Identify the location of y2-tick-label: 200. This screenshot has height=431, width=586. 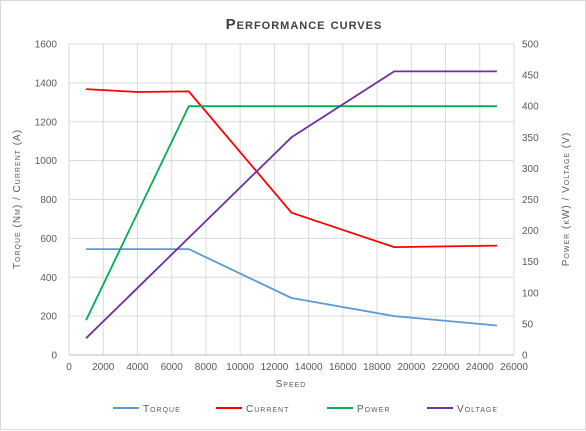
(530, 231).